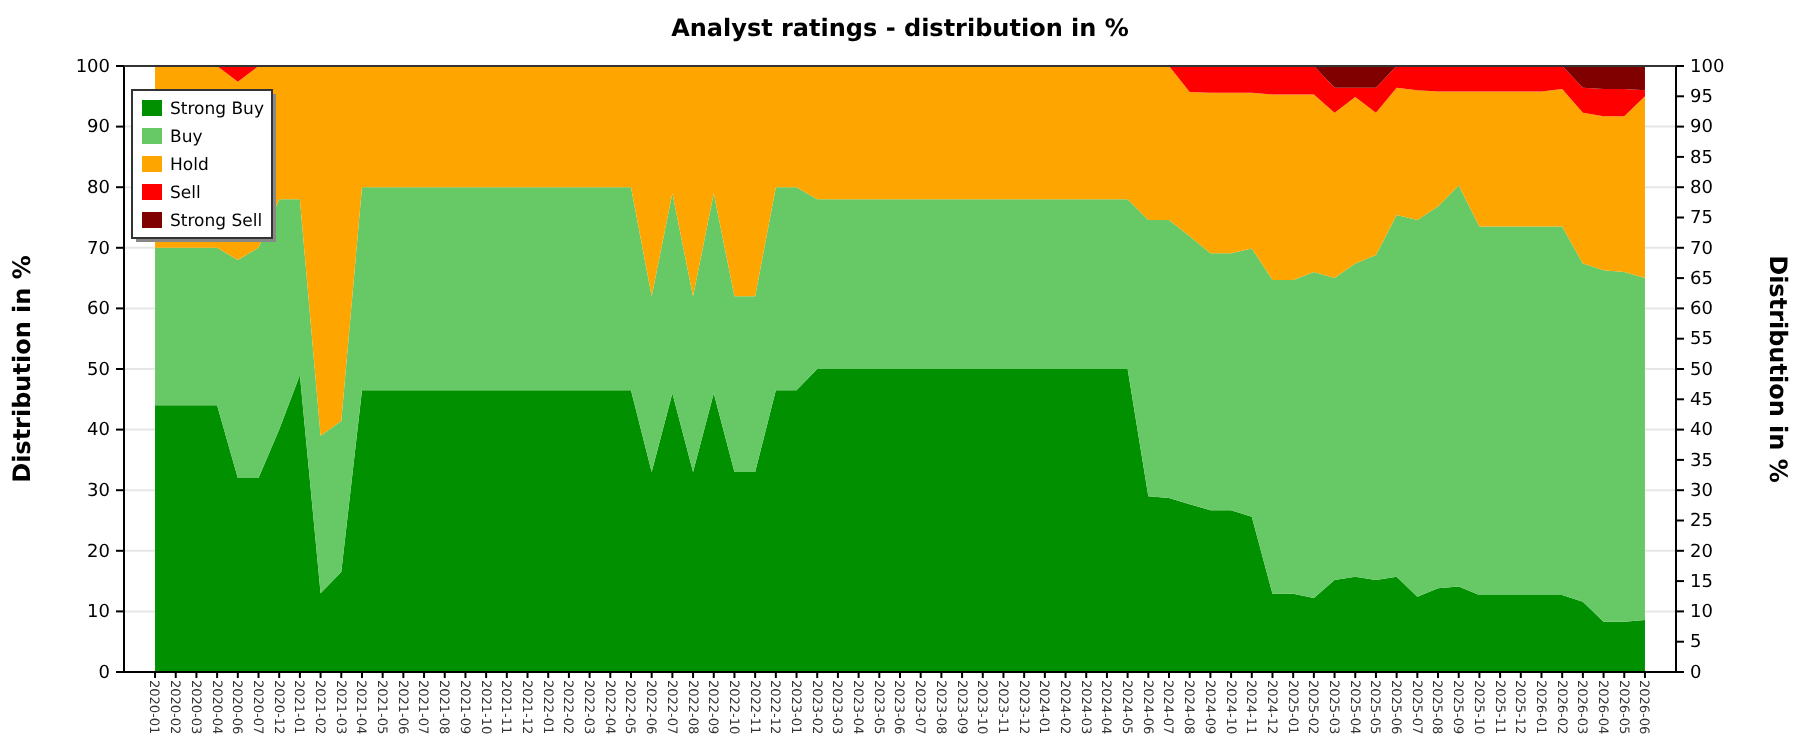 This screenshot has height=750, width=1800. Describe the element at coordinates (185, 193) in the screenshot. I see `legend-label: Sell` at that location.